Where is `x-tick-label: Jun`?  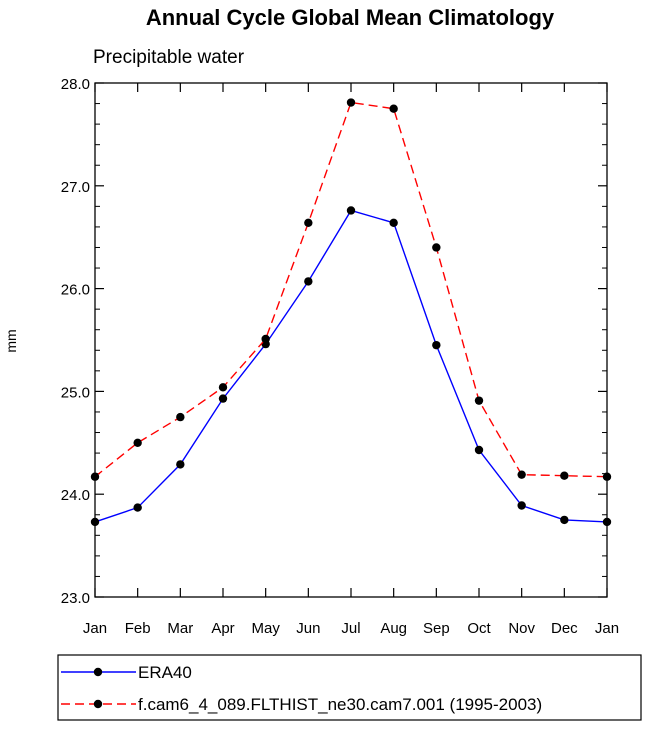 x-tick-label: Jun is located at coordinates (308, 628).